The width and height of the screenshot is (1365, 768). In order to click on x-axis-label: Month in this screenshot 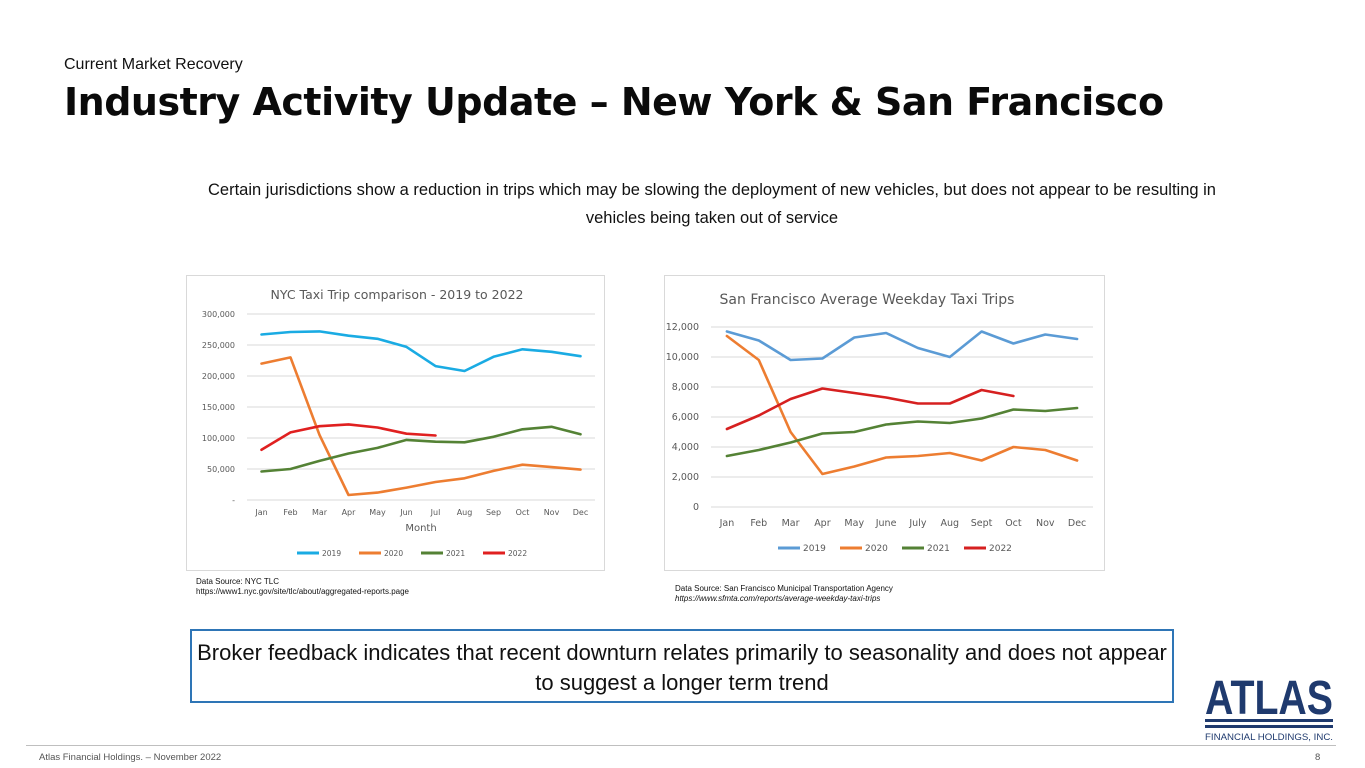, I will do `click(420, 528)`.